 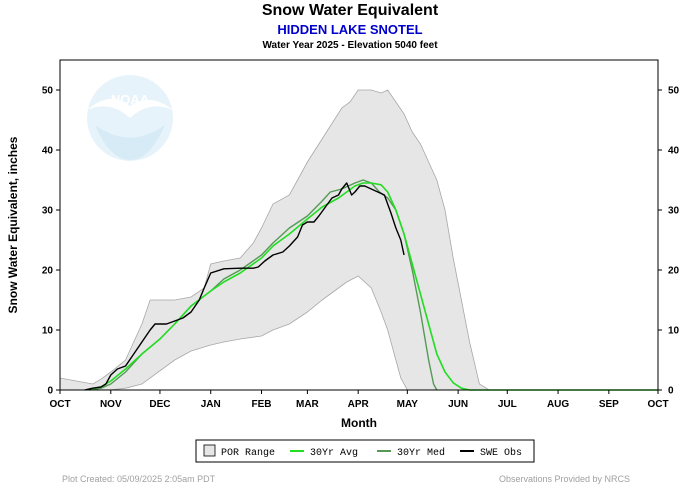 I want to click on chart-subtitle: Water Year 2025 - Elevation 5040 feet, so click(x=350, y=45).